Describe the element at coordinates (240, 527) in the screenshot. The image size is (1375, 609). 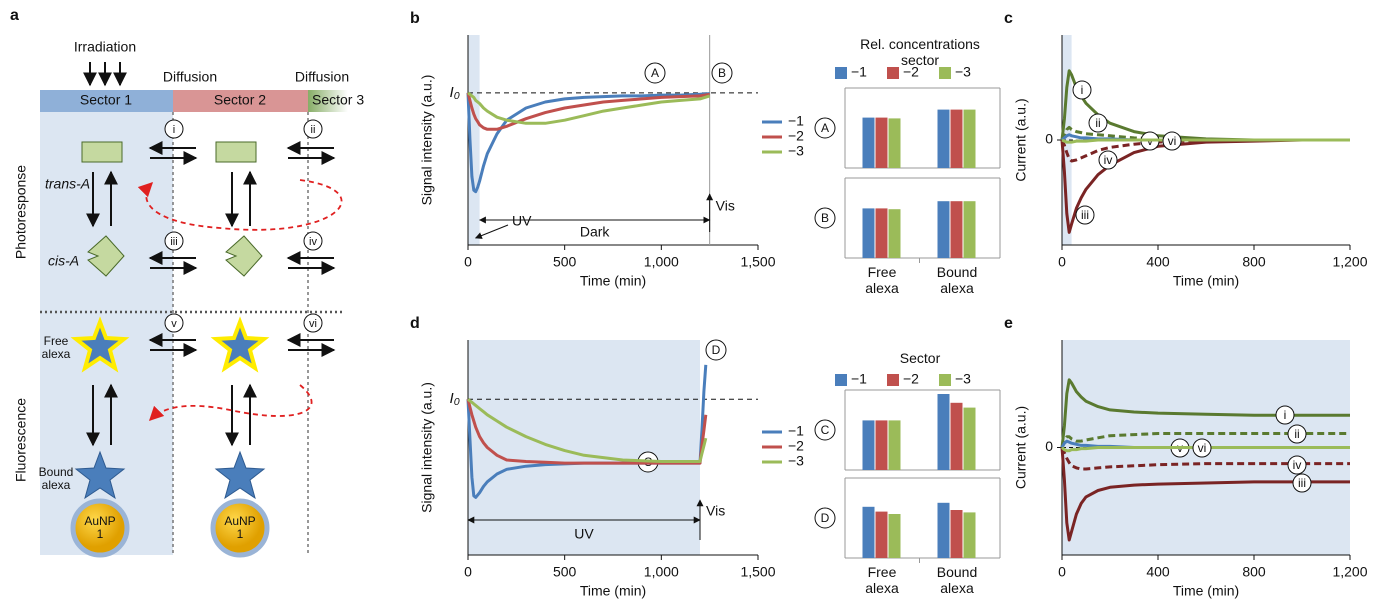
I see `nanoparticle-label: AuNP 1` at that location.